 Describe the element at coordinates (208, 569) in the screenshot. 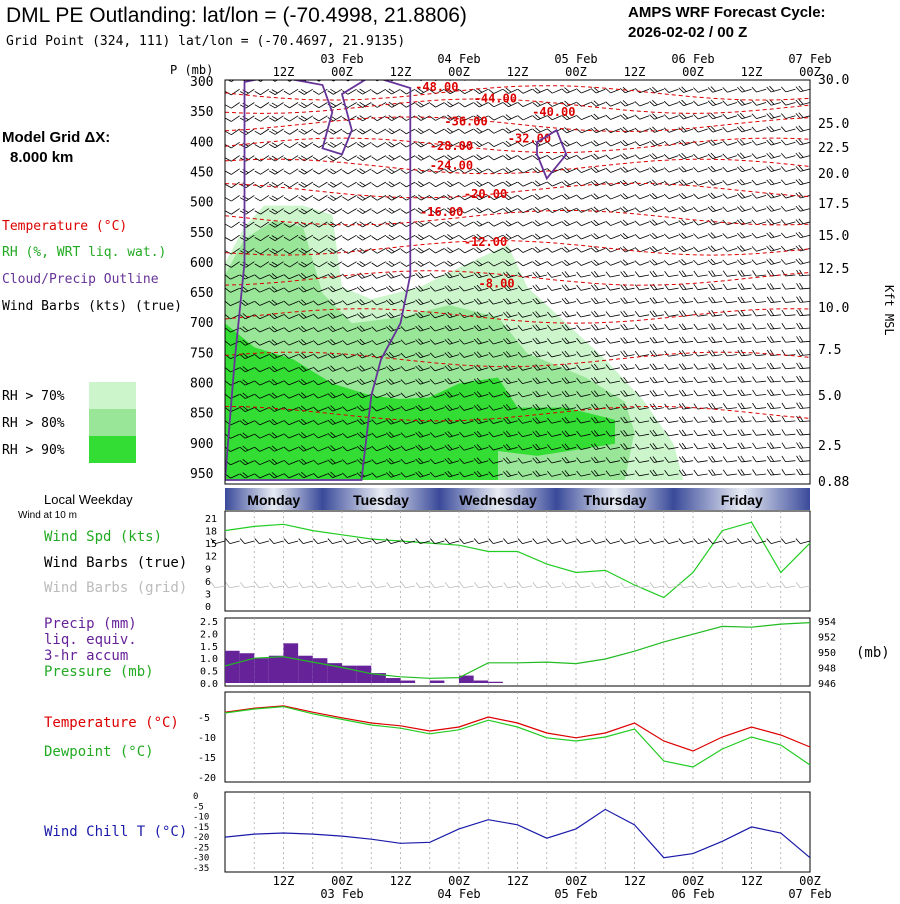

I see `wspd-tick: 9` at that location.